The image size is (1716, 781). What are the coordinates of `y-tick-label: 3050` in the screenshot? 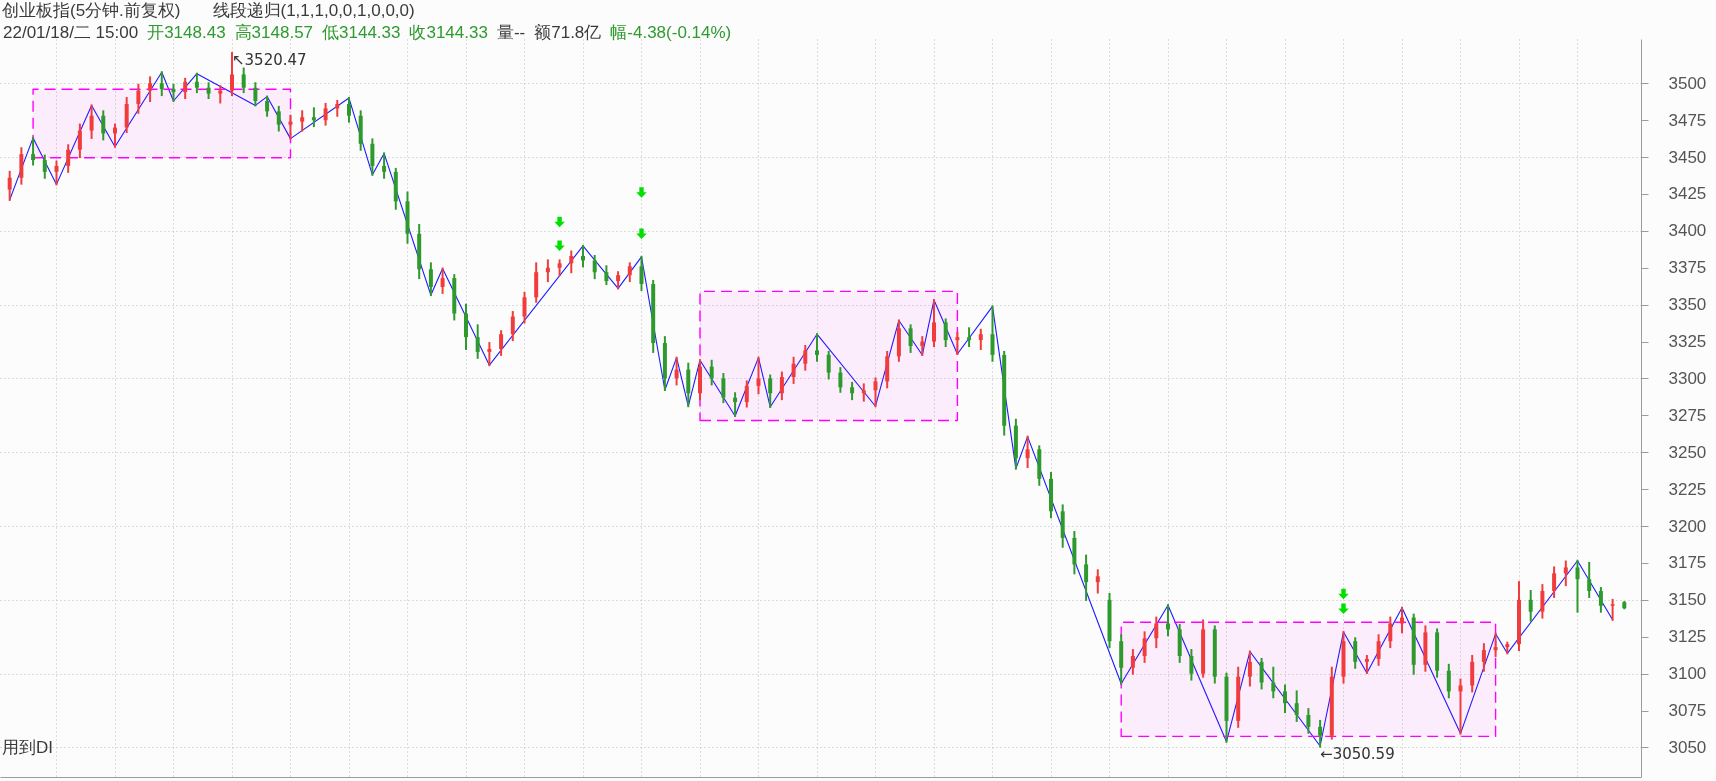 It's located at (1687, 747).